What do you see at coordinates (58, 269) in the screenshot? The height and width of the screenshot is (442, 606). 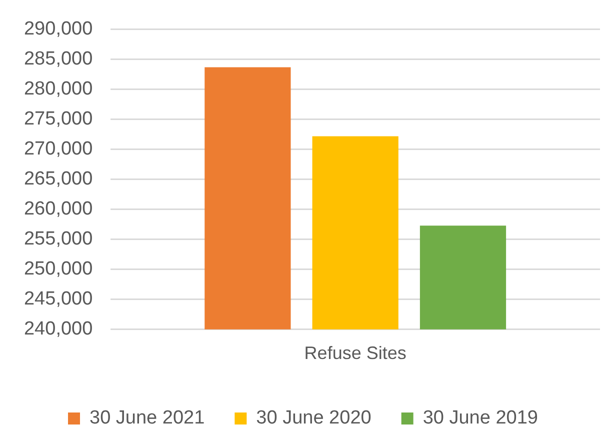 I see `y-tick-label: 250,000` at bounding box center [58, 269].